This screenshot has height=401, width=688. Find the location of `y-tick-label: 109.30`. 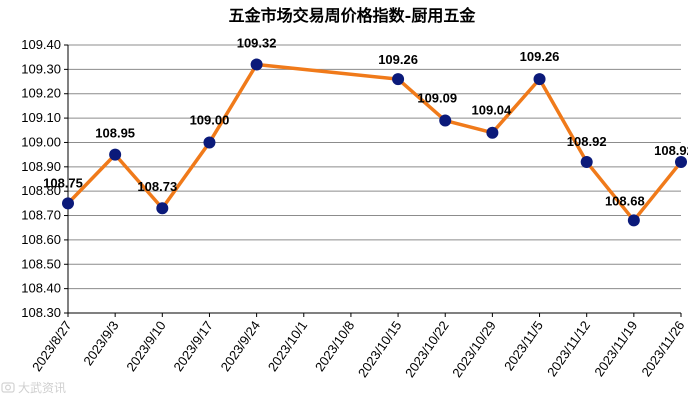

y-tick-label: 109.30 is located at coordinates (41, 68).